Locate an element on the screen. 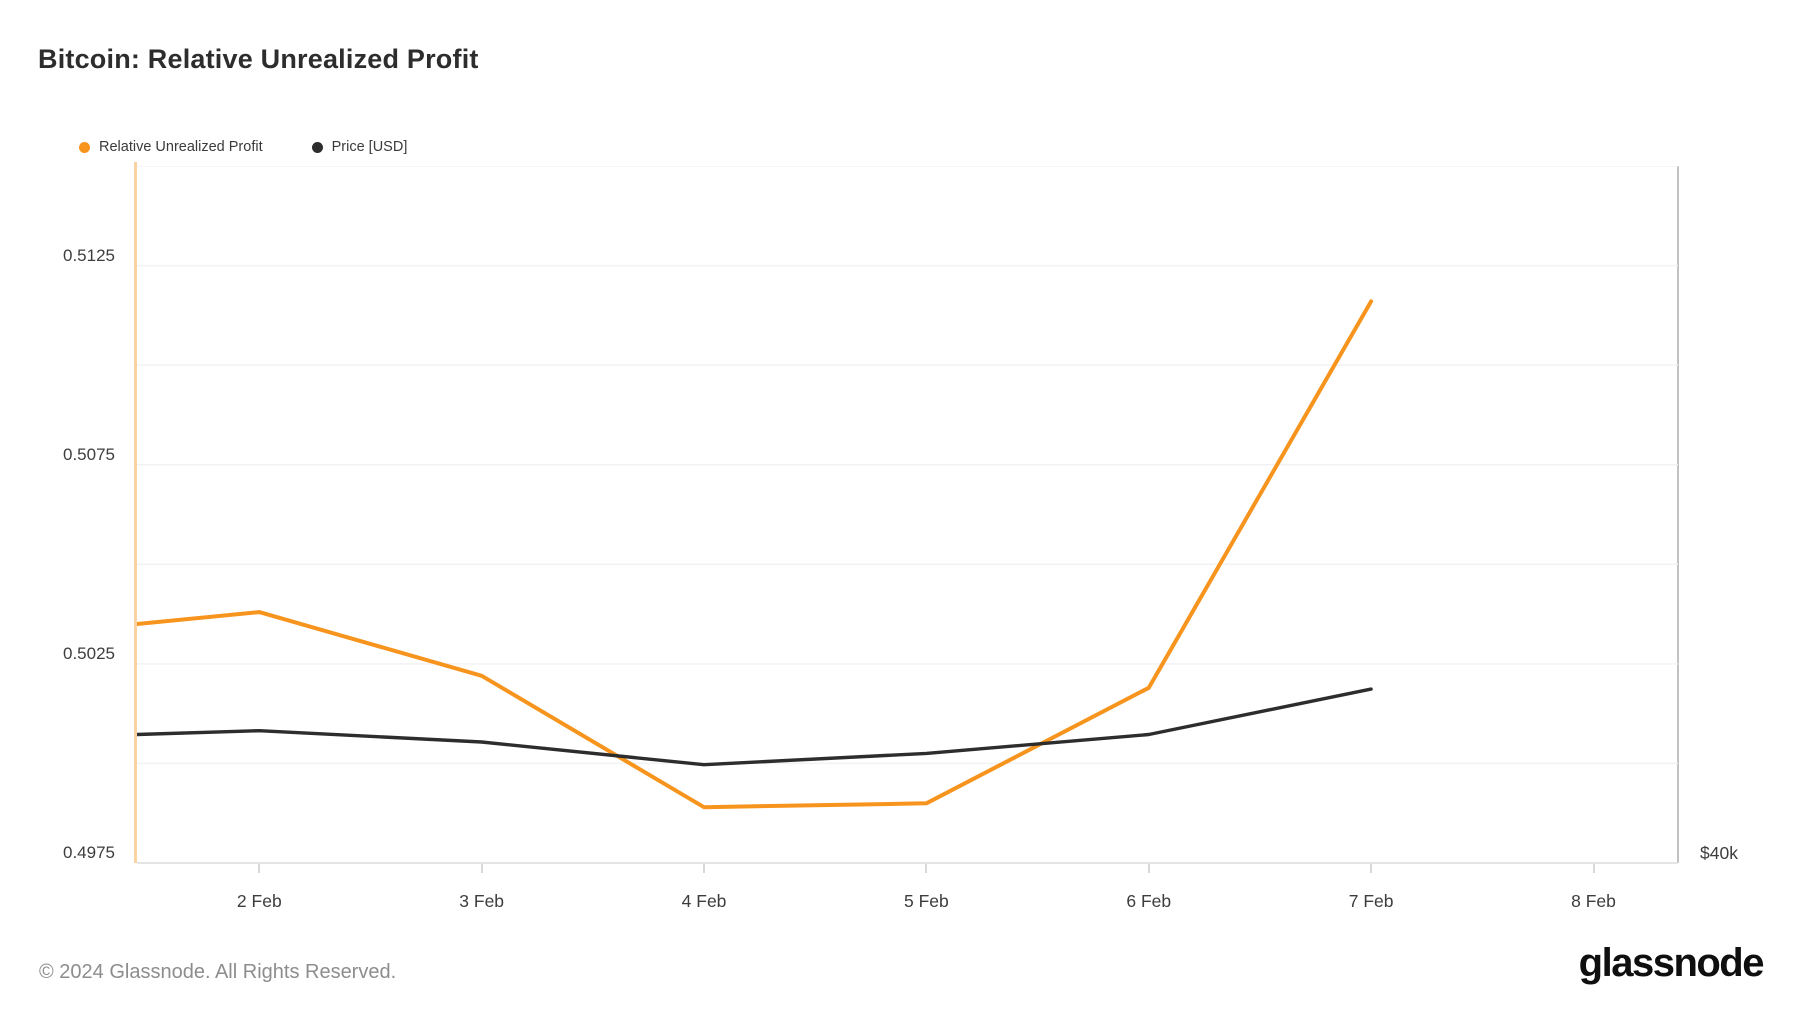  glassnode-logo: glassnode is located at coordinates (1671, 963).